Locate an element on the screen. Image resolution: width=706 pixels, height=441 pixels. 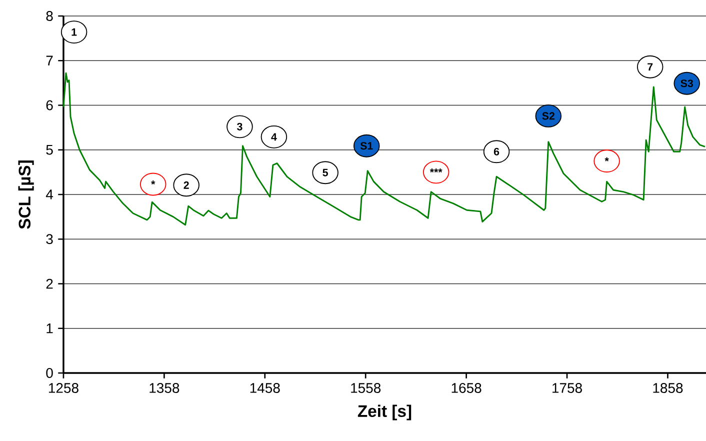
y-tick-label: 1 is located at coordinates (49, 329).